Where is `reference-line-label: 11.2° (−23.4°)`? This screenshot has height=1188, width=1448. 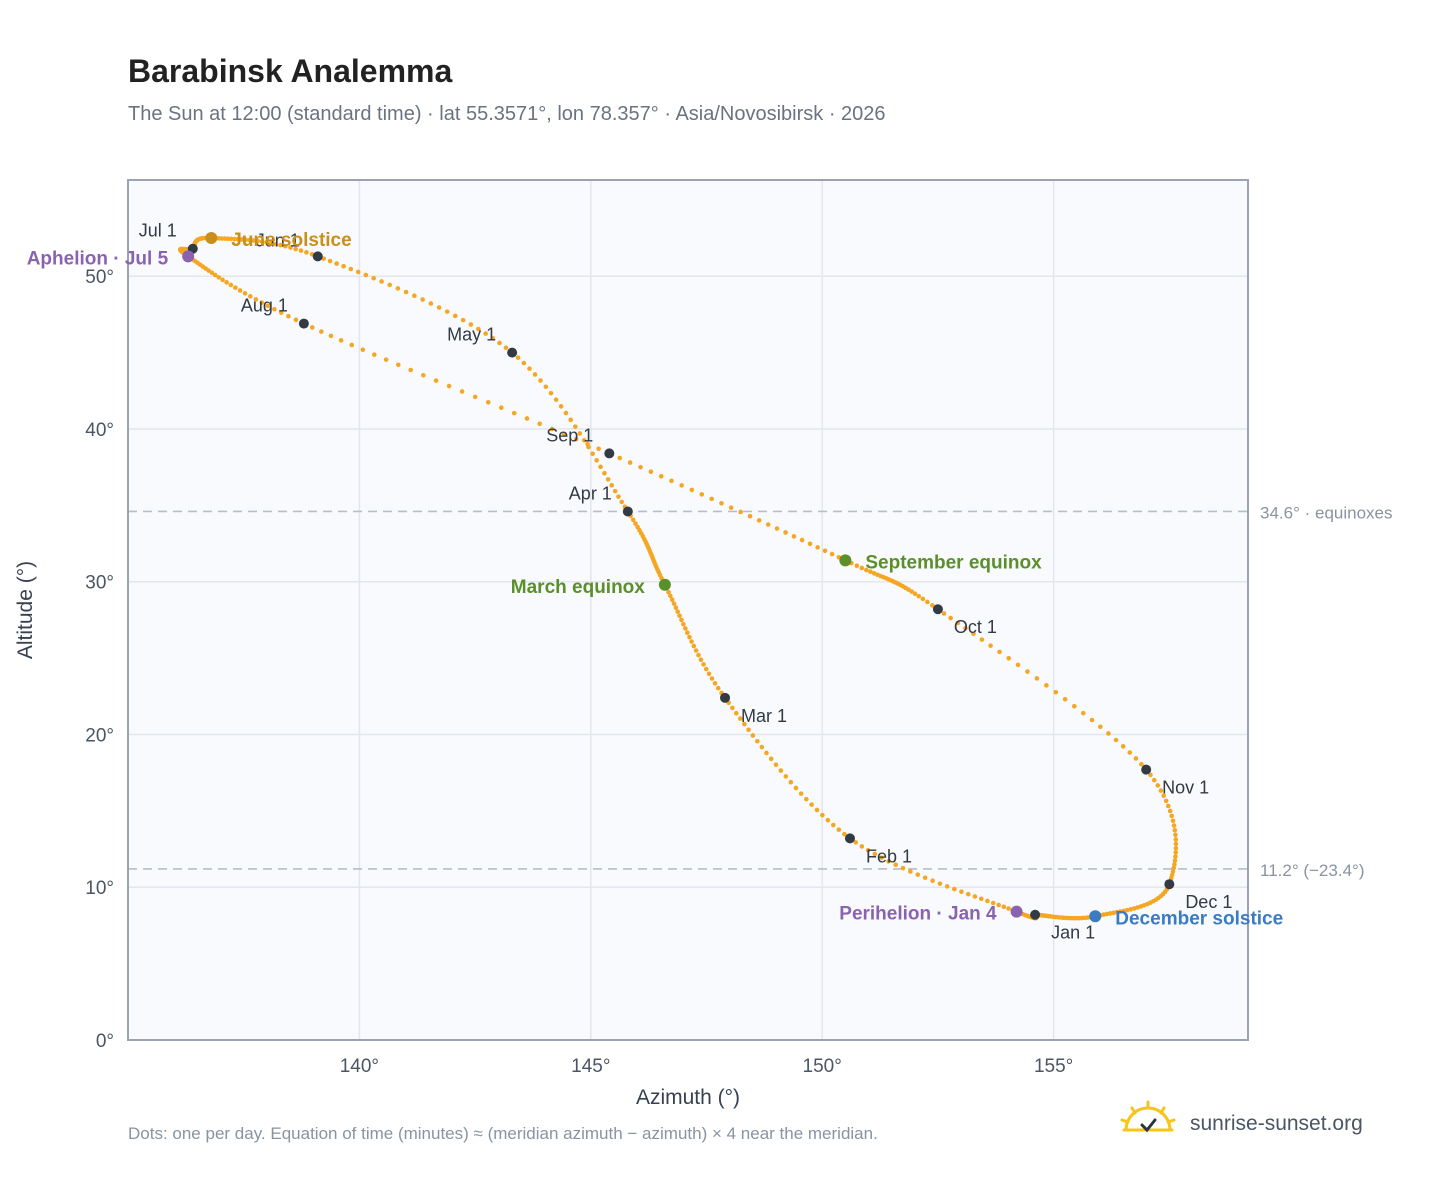 reference-line-label: 11.2° (−23.4°) is located at coordinates (1312, 870).